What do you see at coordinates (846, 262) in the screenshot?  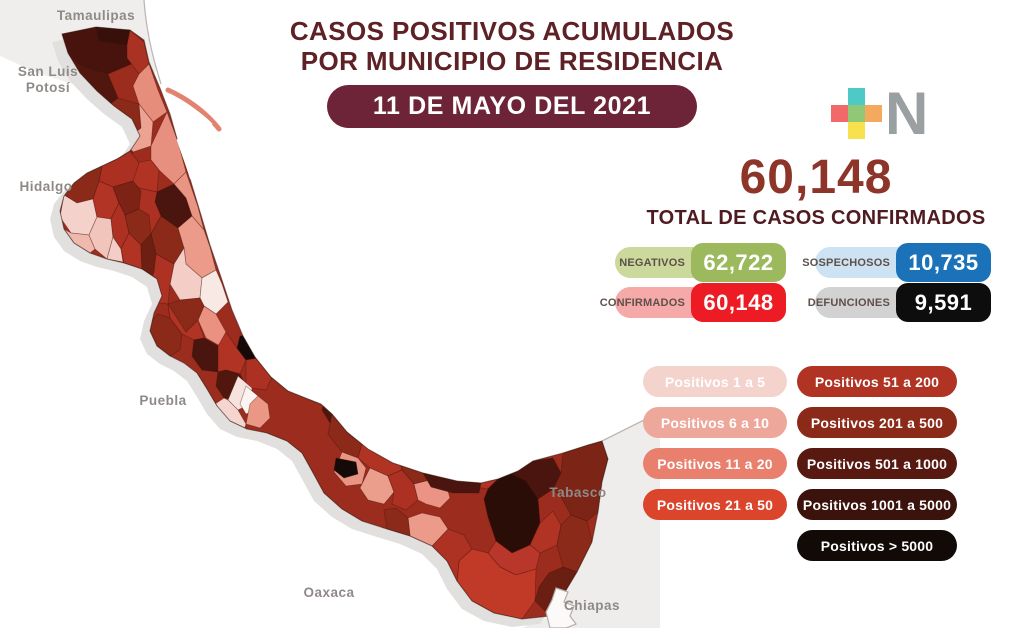 I see `badge-sospechosos-label: SOSPECHOSOS` at bounding box center [846, 262].